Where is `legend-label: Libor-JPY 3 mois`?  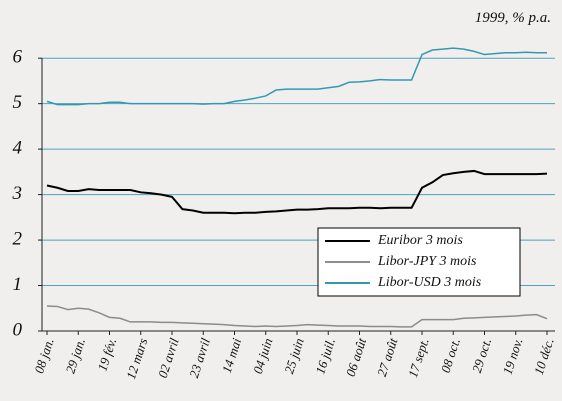
legend-label: Libor-JPY 3 mois is located at coordinates (427, 261).